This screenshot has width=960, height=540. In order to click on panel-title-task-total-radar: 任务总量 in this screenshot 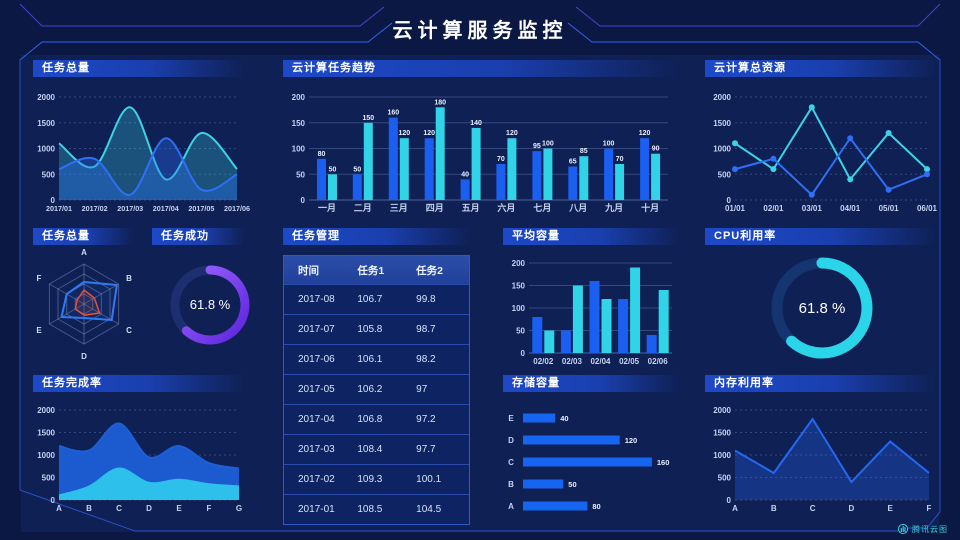, I will do `click(83, 236)`.